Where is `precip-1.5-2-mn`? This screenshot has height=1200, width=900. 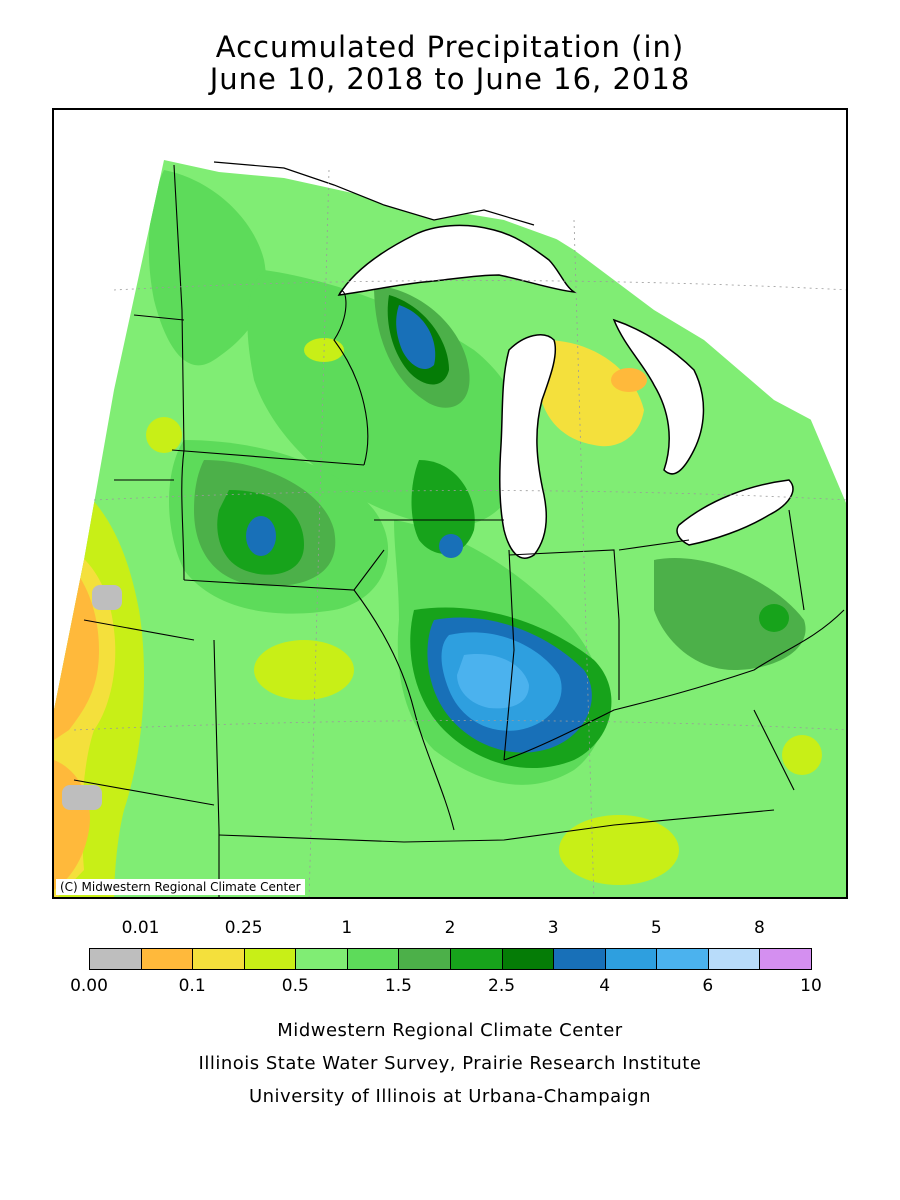
precip-1.5-2-mn is located at coordinates (207, 268).